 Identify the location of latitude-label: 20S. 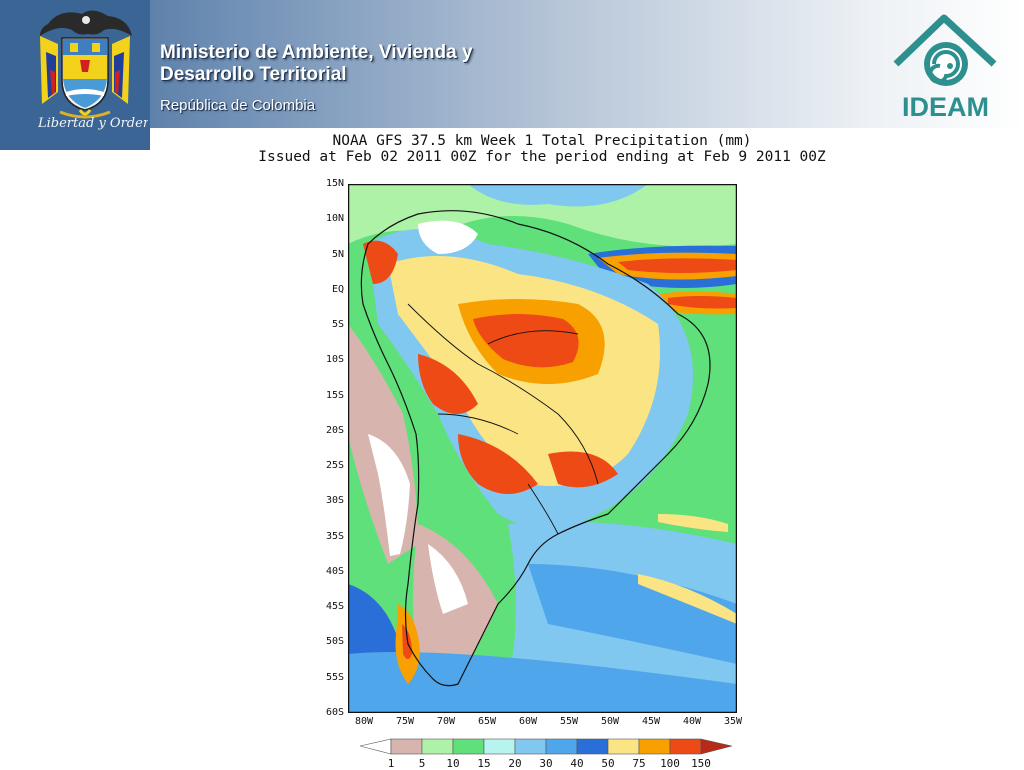
(334, 430).